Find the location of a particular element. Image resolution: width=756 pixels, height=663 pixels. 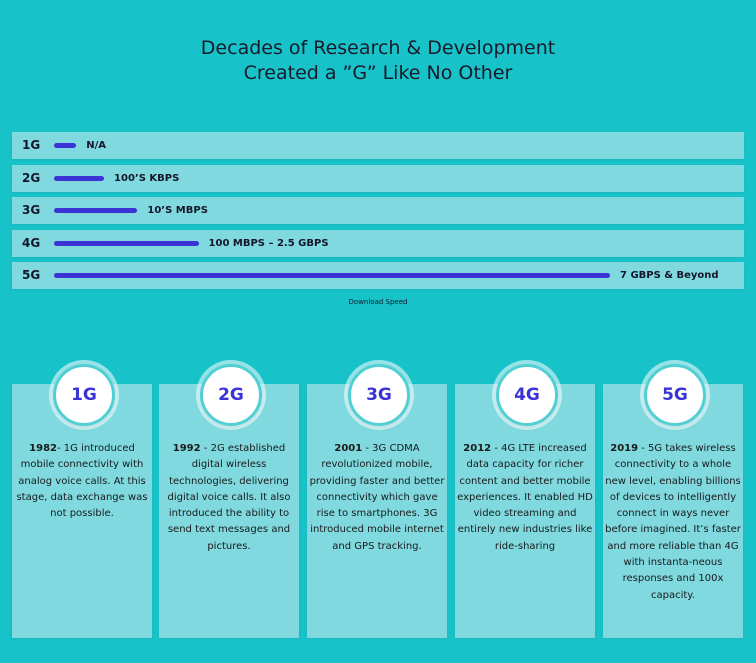

bar-value-label: 100’S KBPS is located at coordinates (147, 178).